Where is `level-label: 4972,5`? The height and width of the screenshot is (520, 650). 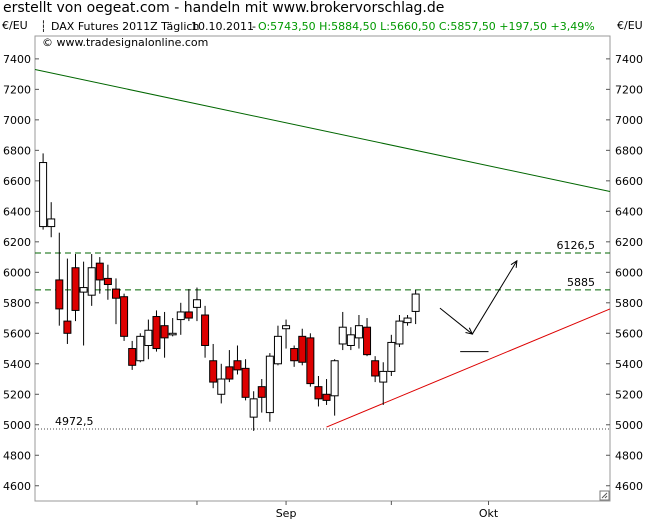
level-label: 4972,5 is located at coordinates (74, 421).